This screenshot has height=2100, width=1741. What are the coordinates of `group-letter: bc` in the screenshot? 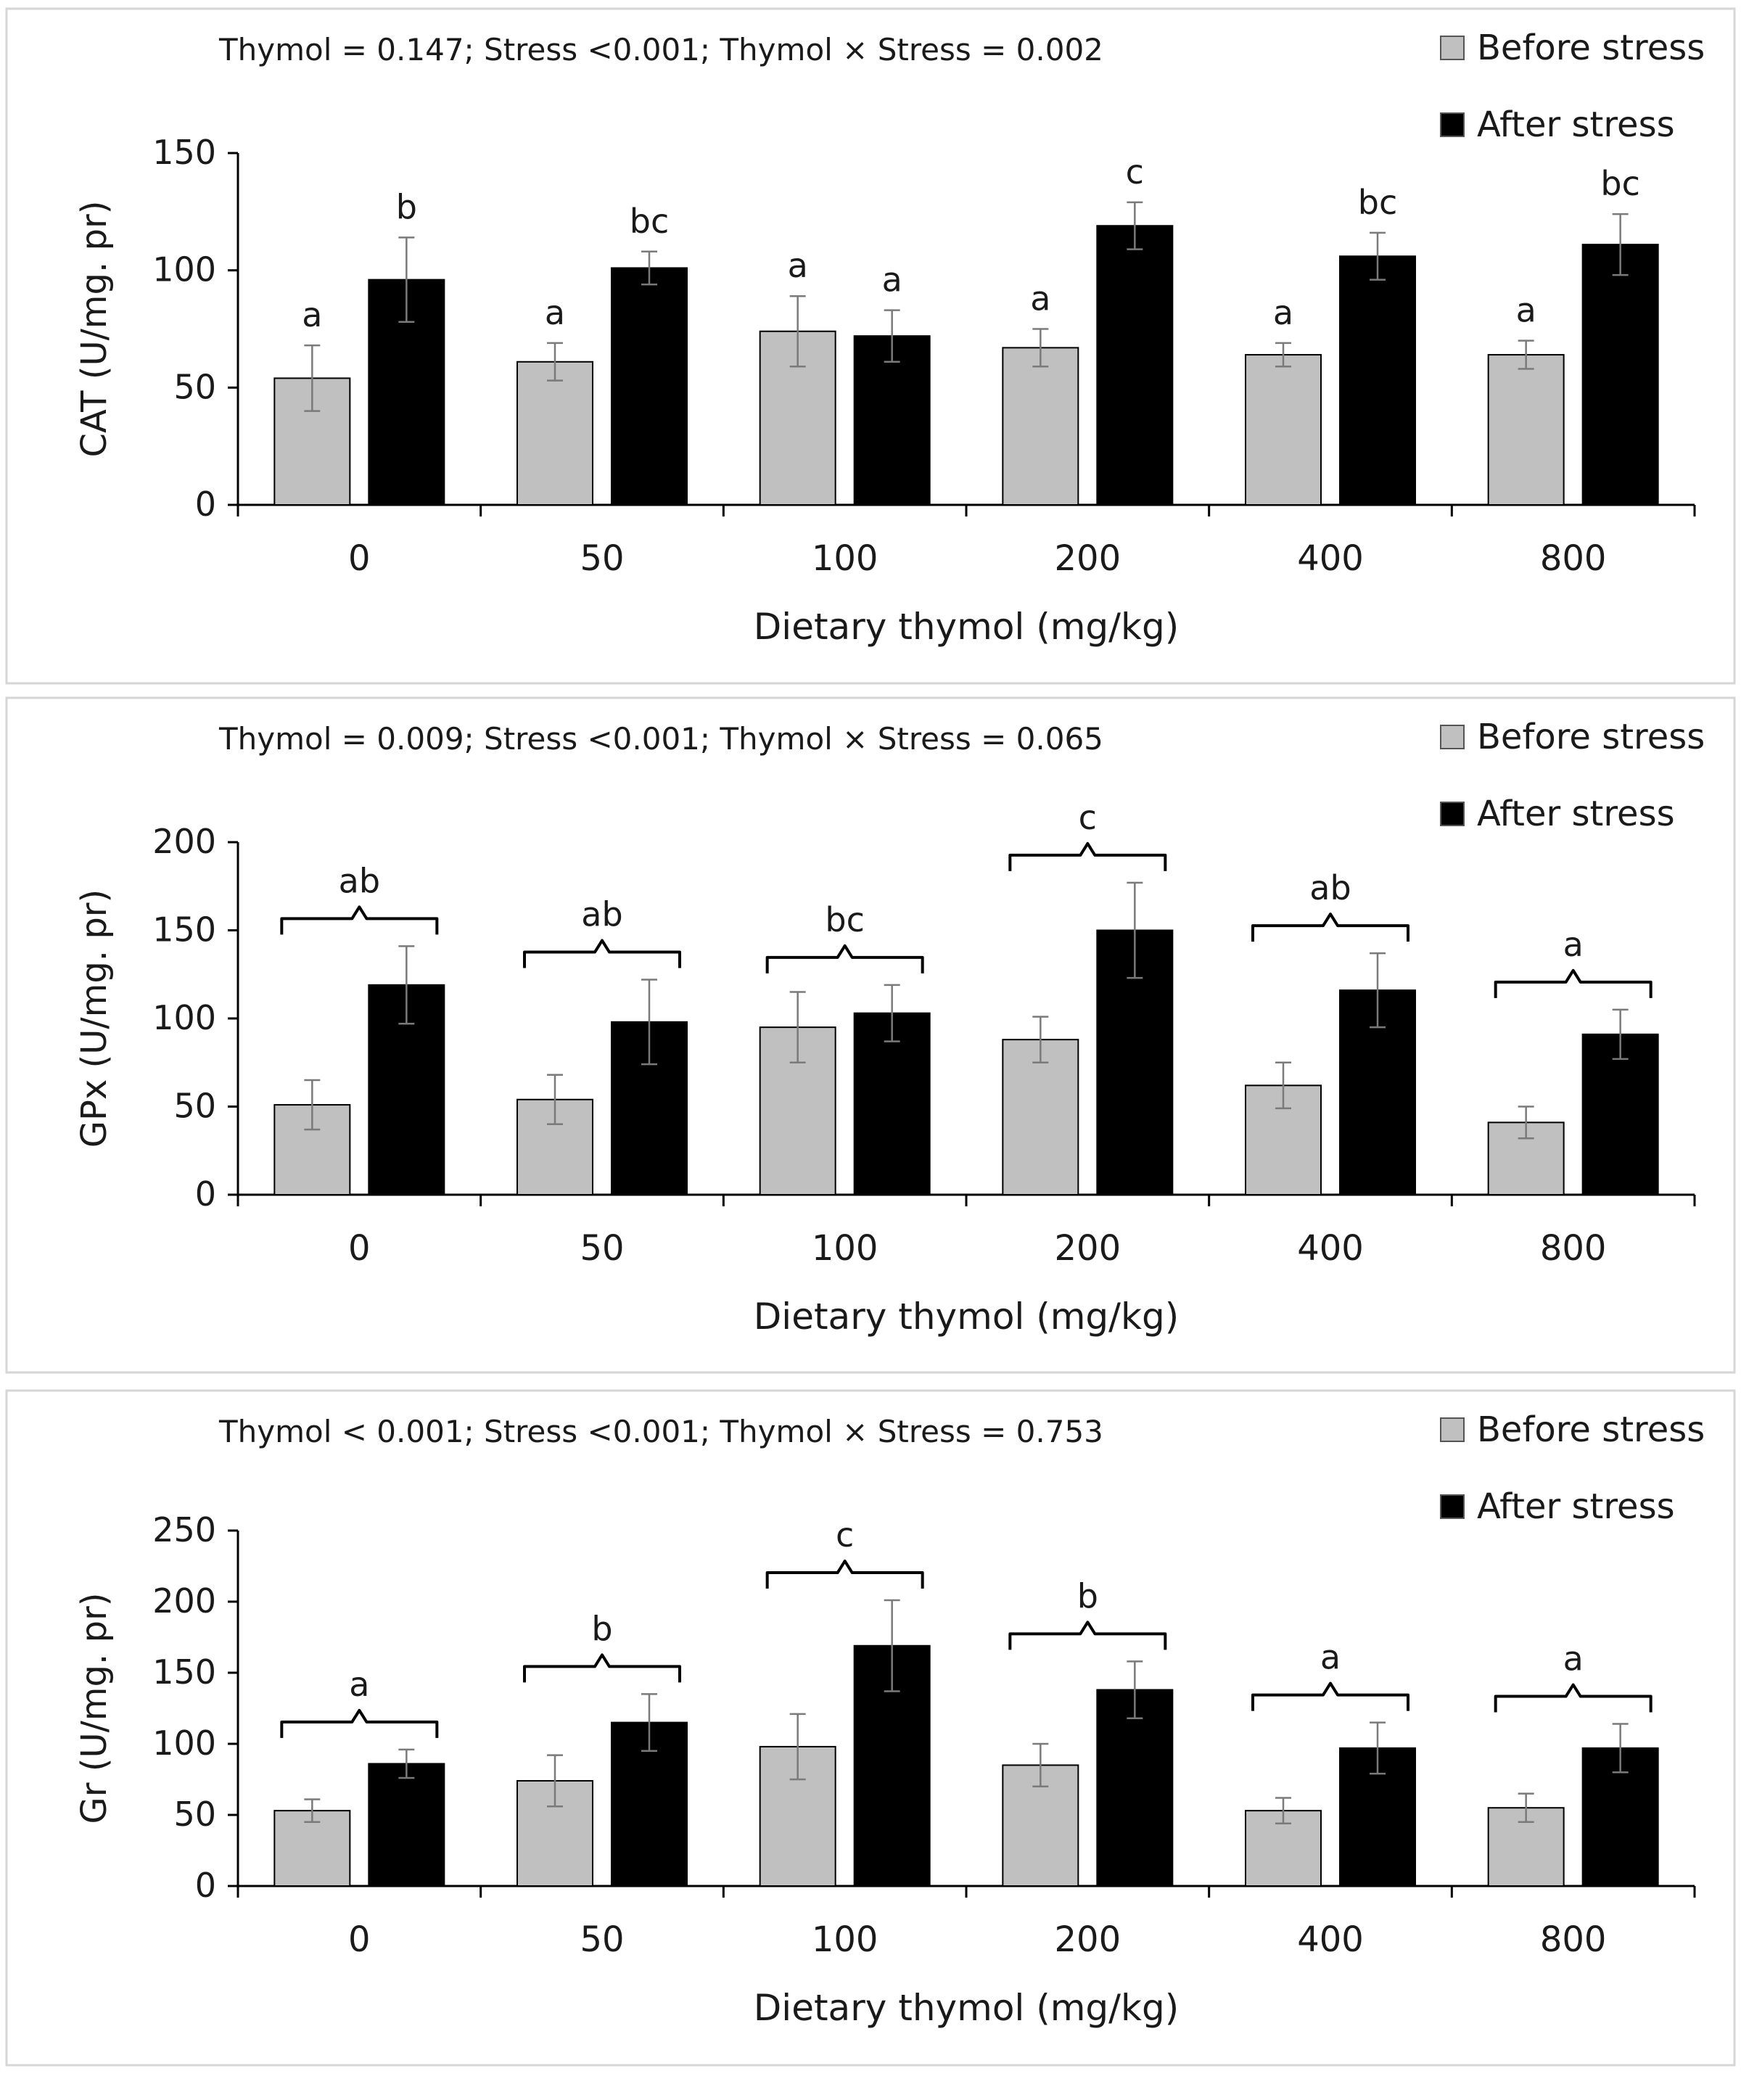 It's located at (845, 919).